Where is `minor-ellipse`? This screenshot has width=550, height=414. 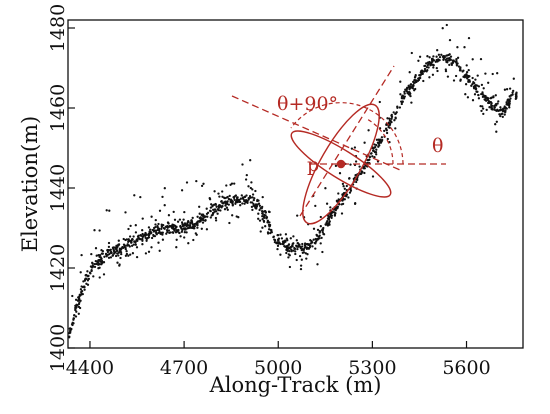 minor-ellipse is located at coordinates (341, 164).